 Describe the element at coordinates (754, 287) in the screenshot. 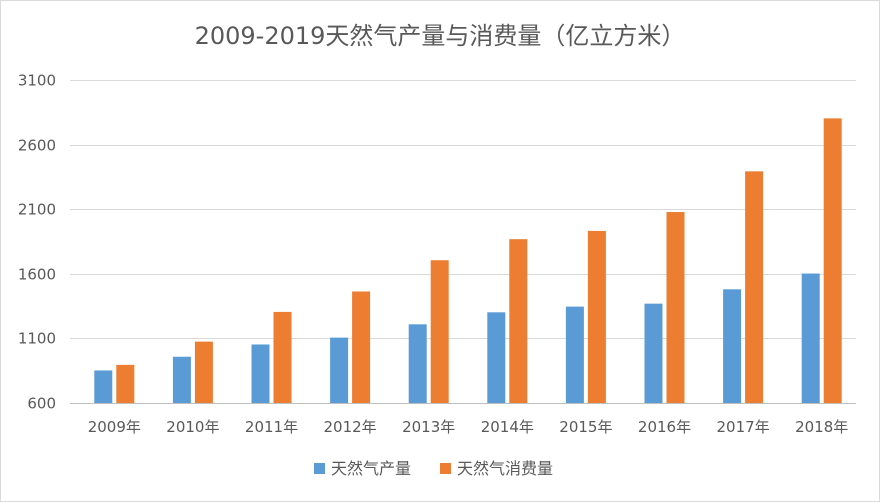

I see `bar-consumption-2017` at that location.